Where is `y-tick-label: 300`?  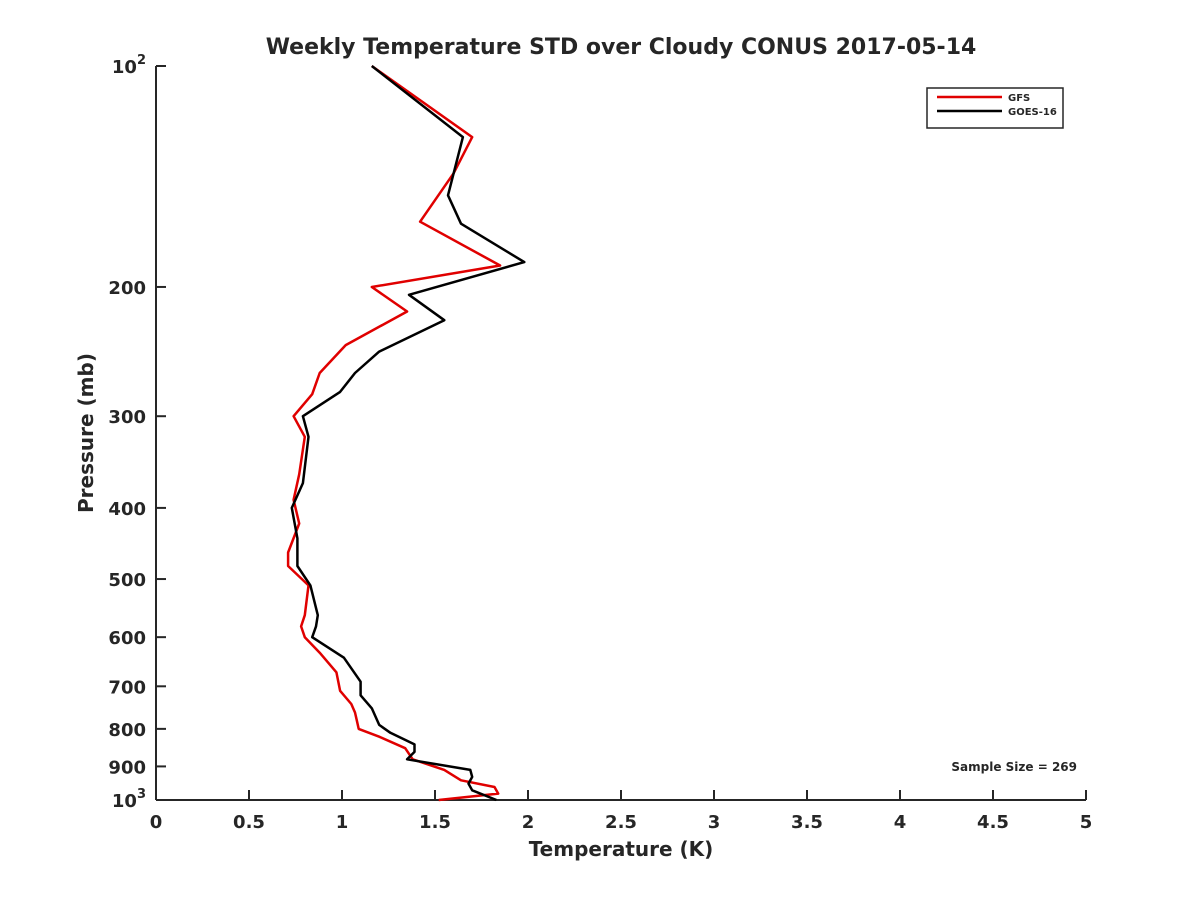
y-tick-label: 300 is located at coordinates (127, 417).